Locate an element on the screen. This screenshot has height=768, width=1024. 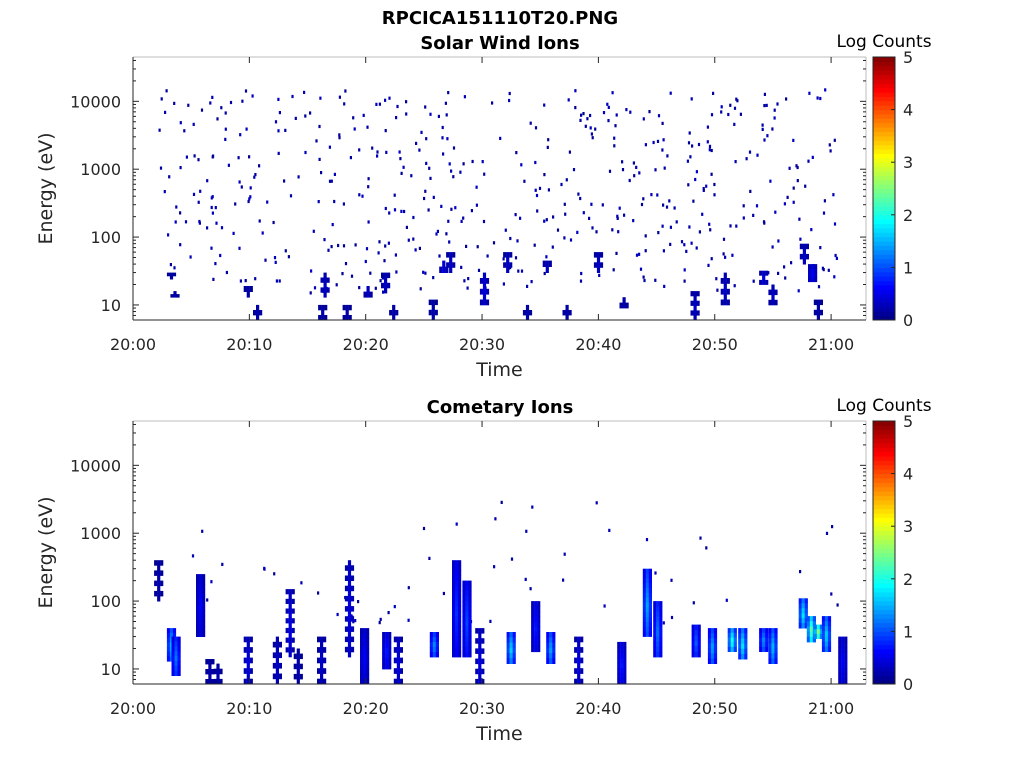
y-tick-label: 1000 is located at coordinates (100, 533).